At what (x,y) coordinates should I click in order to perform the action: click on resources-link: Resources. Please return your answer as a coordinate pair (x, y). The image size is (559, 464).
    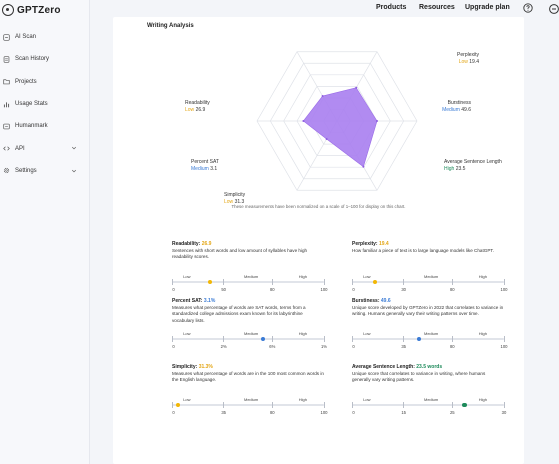
    Looking at the image, I should click on (437, 7).